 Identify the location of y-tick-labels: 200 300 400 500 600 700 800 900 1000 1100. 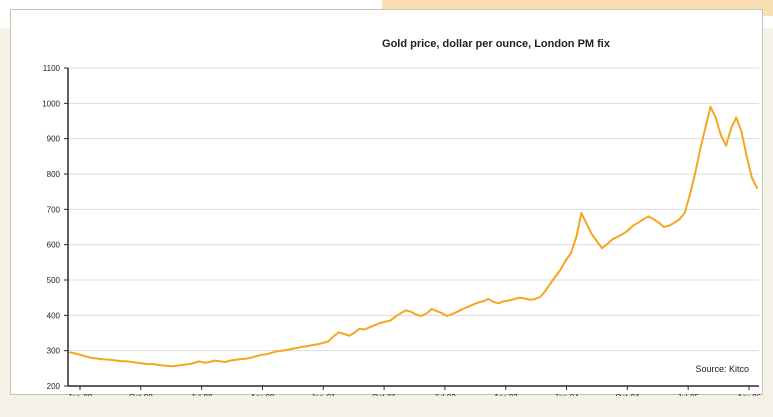
(55, 227).